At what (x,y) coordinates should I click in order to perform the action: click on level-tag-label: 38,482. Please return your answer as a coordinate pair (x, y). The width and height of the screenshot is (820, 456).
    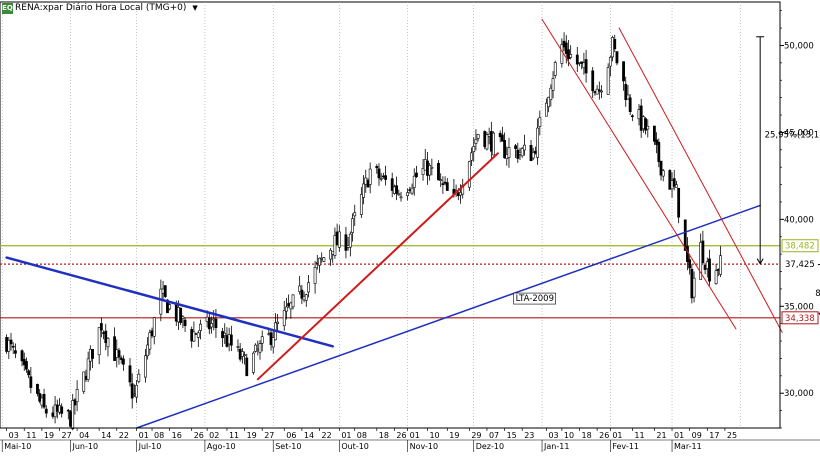
    Looking at the image, I should click on (800, 247).